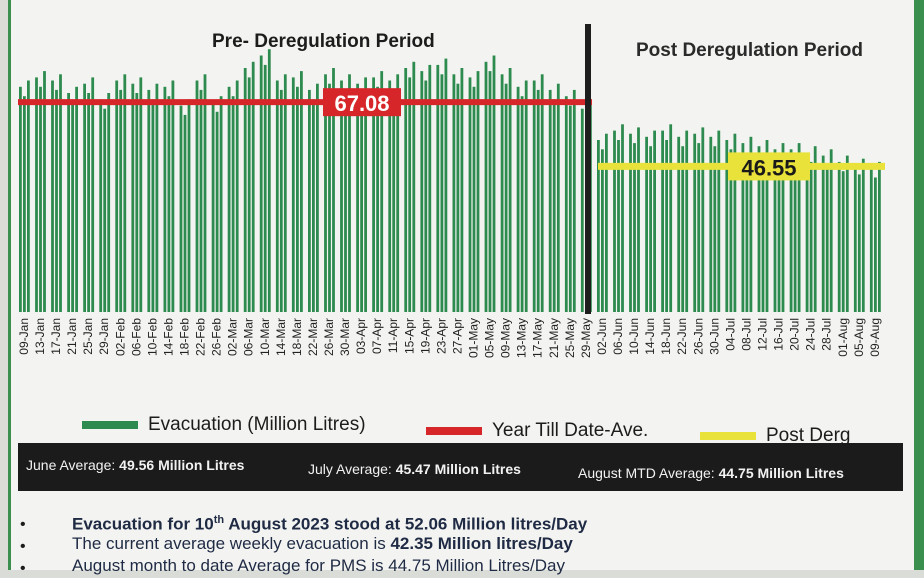 Image resolution: width=924 pixels, height=578 pixels. I want to click on x-tick-label: 26-Mar, so click(329, 337).